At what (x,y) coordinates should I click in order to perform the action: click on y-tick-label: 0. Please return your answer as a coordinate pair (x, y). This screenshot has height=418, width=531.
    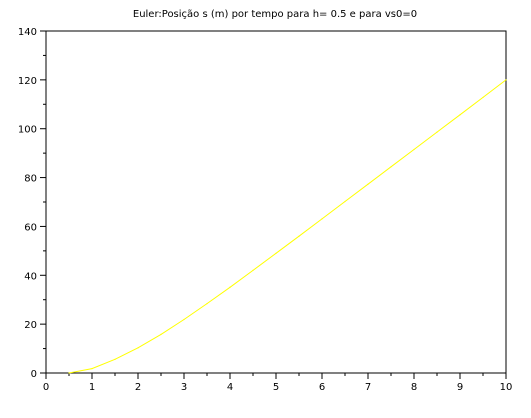
    Looking at the image, I should click on (34, 374).